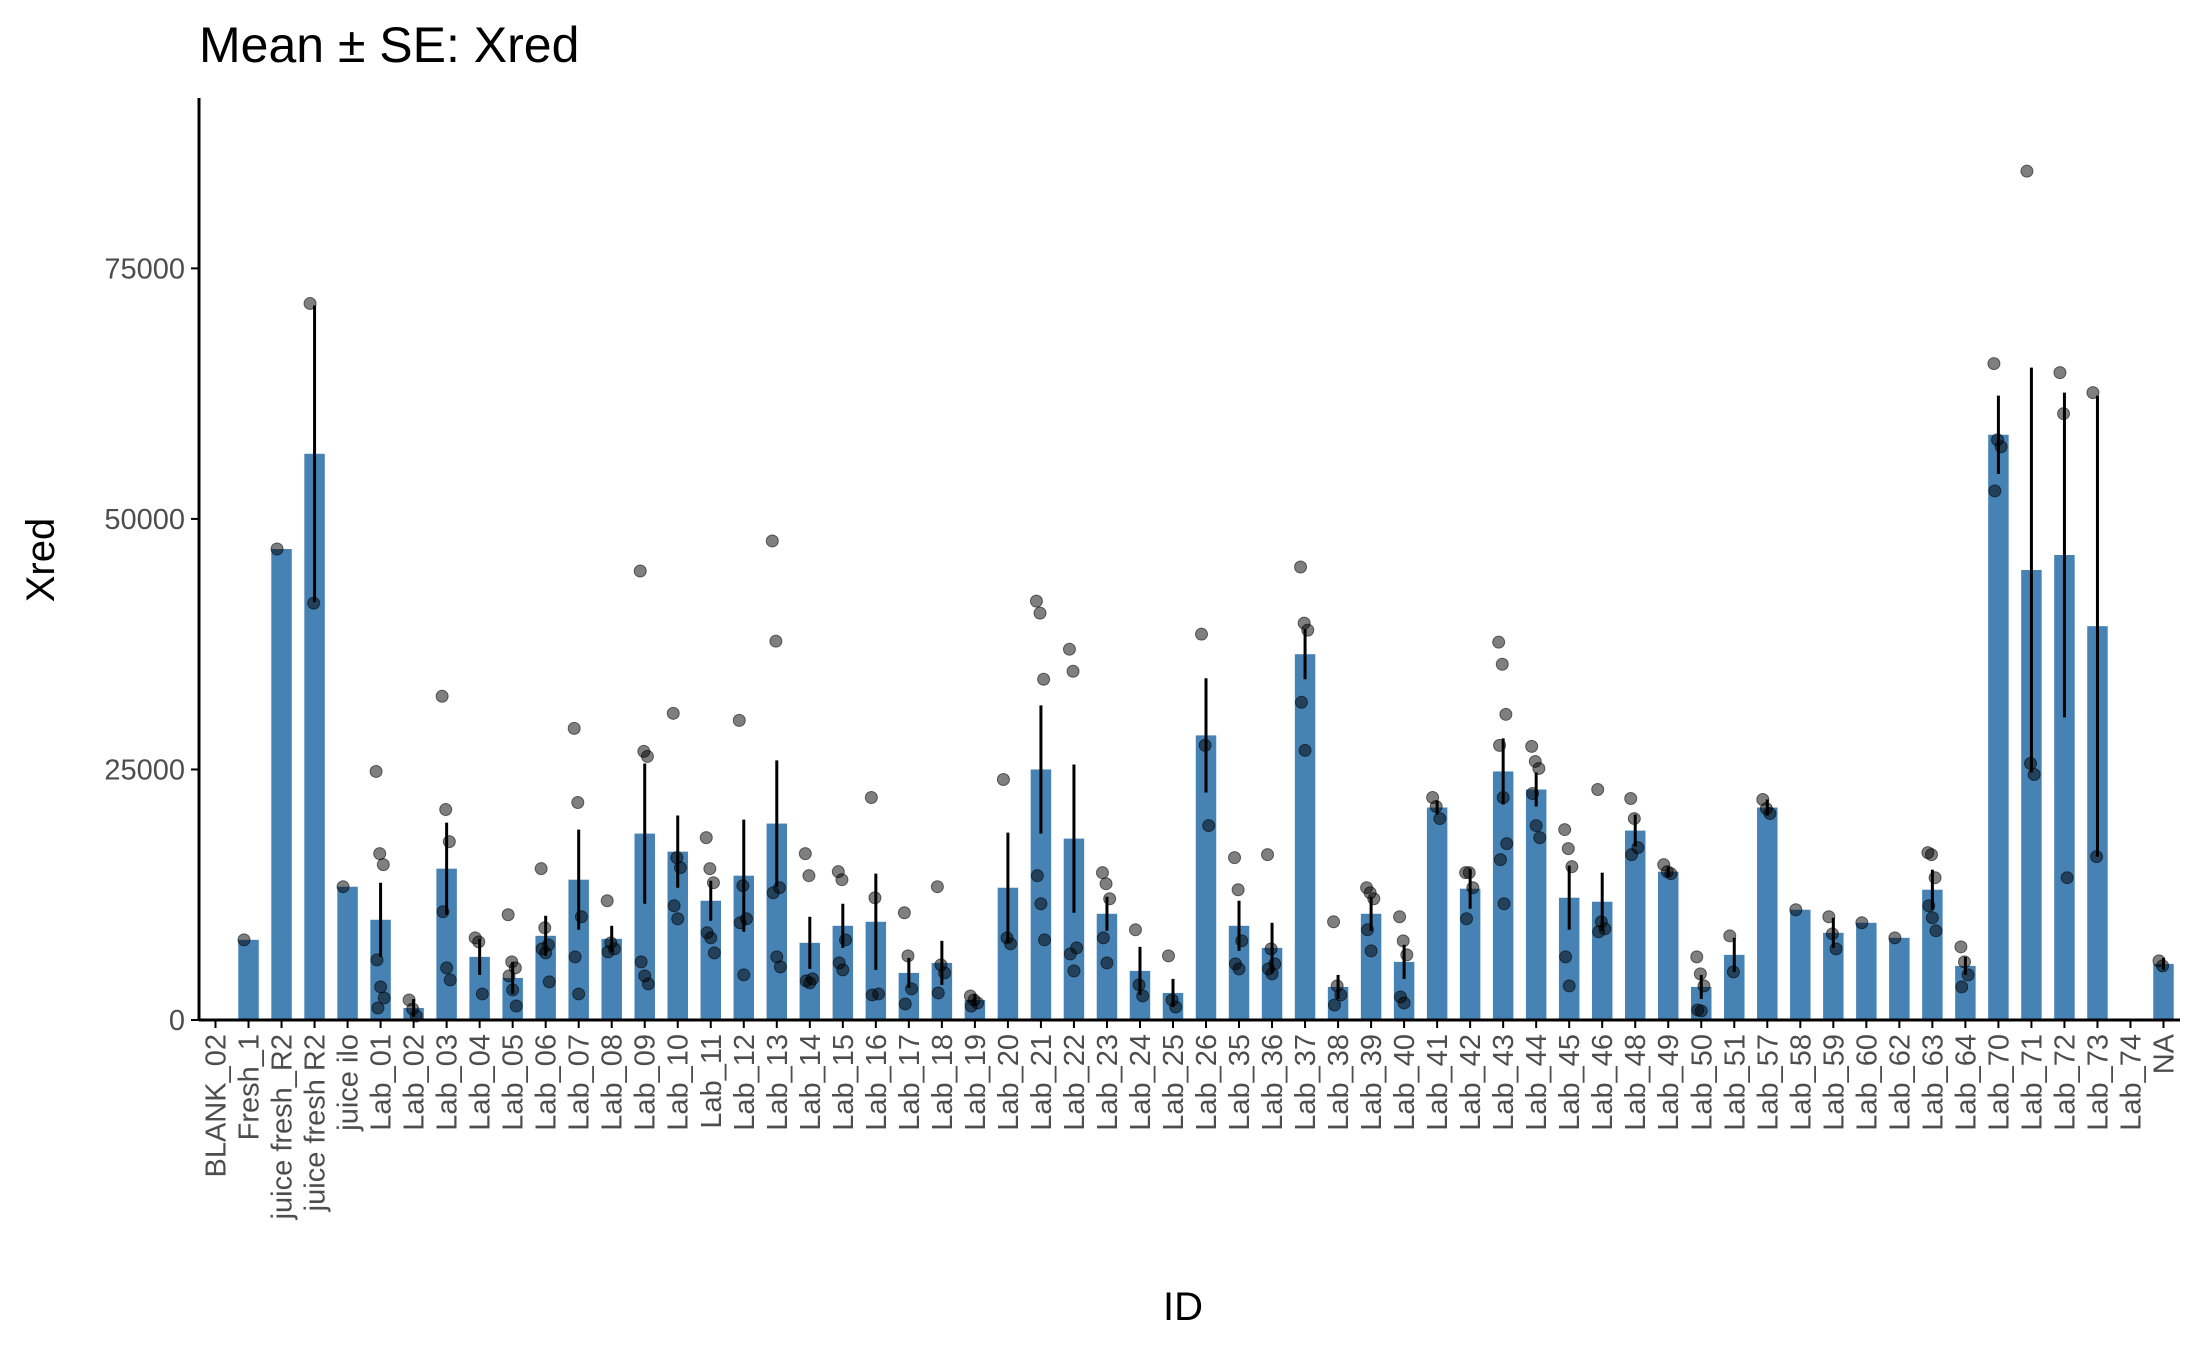 The height and width of the screenshot is (1349, 2187). I want to click on x-tick-label: Lab_40, so click(1405, 1082).